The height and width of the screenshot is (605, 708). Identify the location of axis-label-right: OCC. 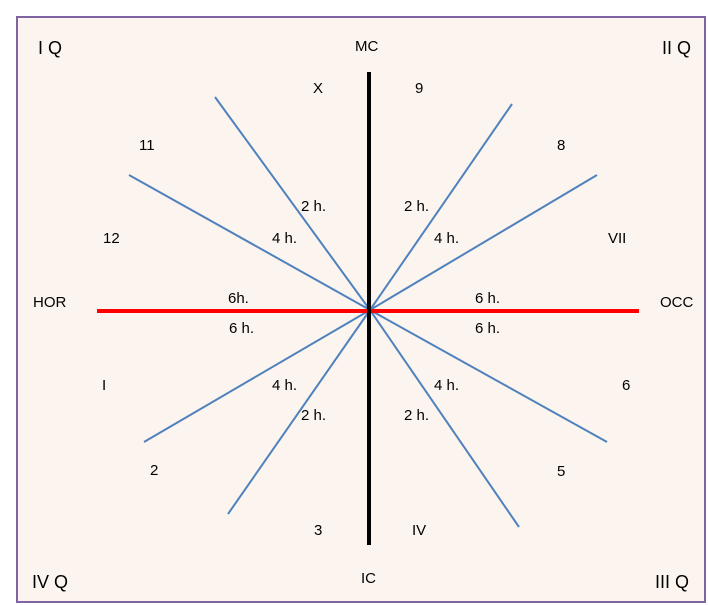
(677, 302).